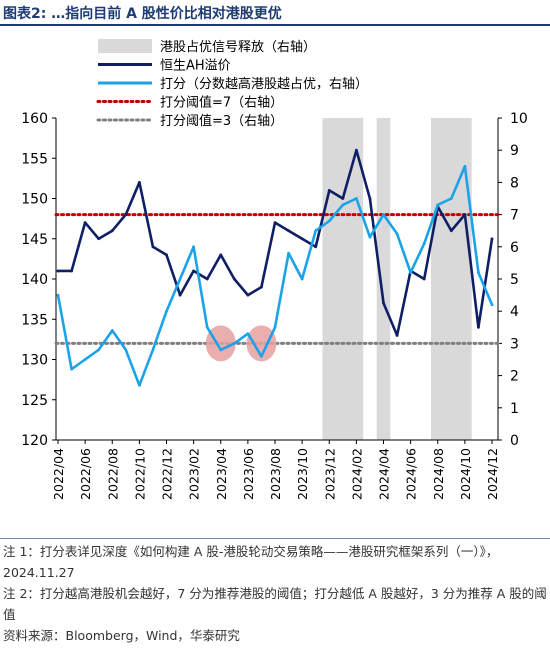  I want to click on left-tick-label: 140, so click(34, 280).